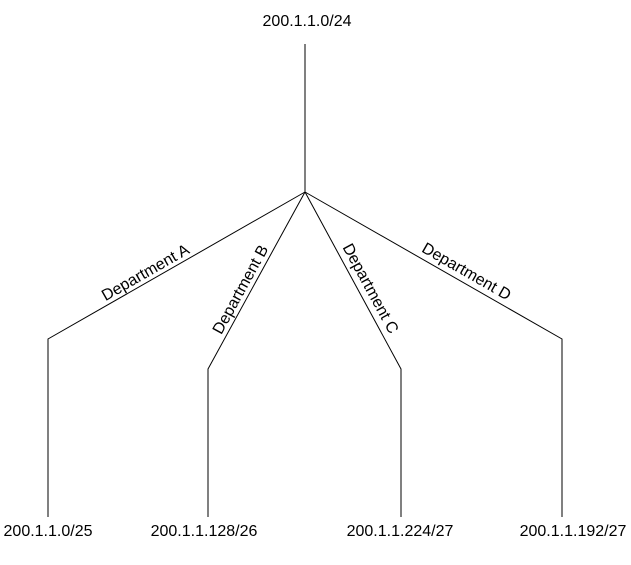 The height and width of the screenshot is (565, 631). I want to click on branch-b-line, so click(256, 354).